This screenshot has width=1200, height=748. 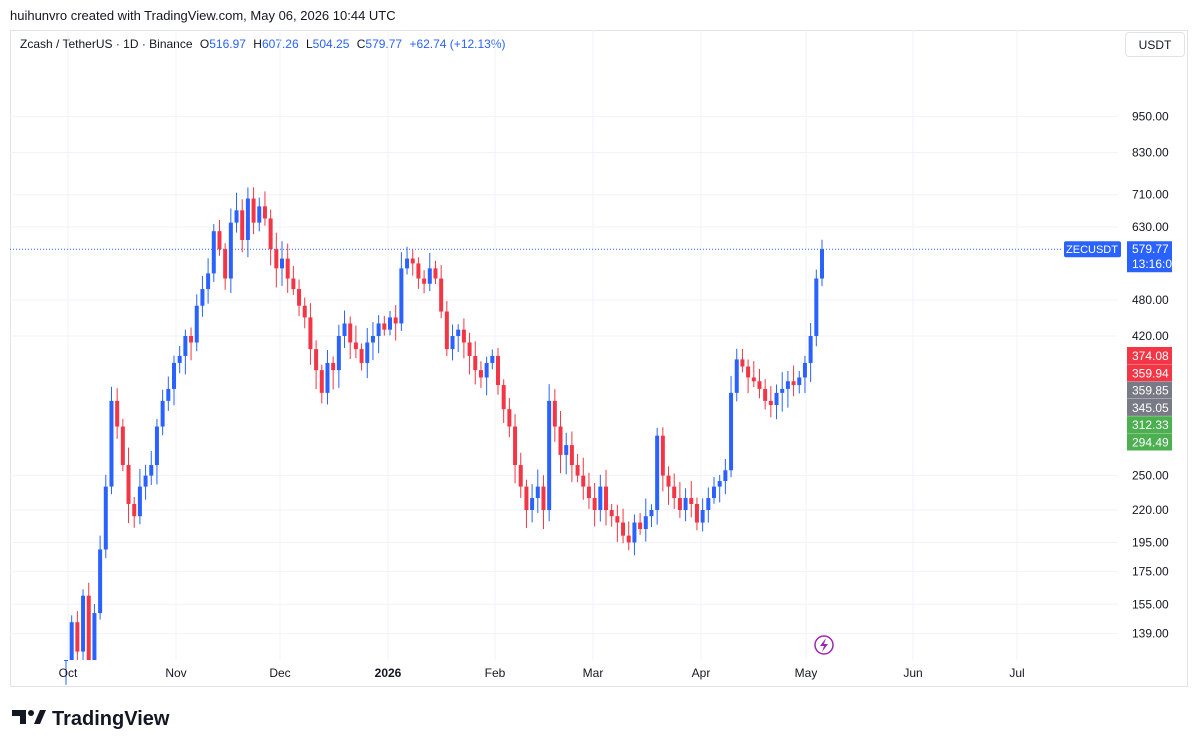 What do you see at coordinates (384, 44) in the screenshot?
I see `close-value: 579.77` at bounding box center [384, 44].